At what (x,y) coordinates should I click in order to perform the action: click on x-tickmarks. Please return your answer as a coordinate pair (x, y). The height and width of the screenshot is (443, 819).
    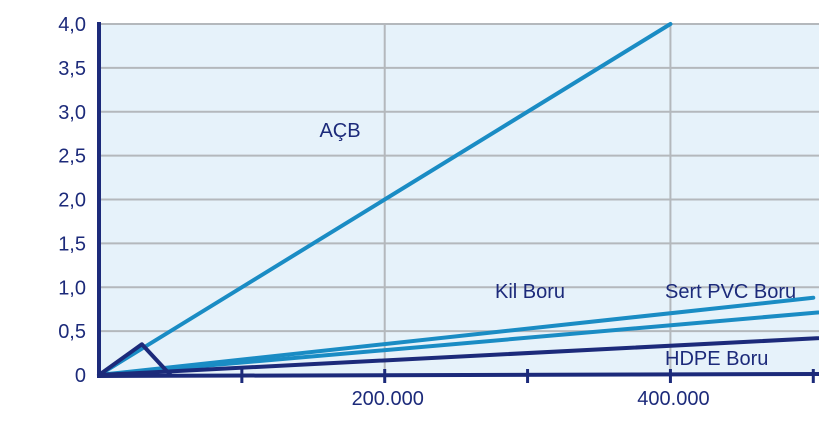
    Looking at the image, I should click on (527, 376).